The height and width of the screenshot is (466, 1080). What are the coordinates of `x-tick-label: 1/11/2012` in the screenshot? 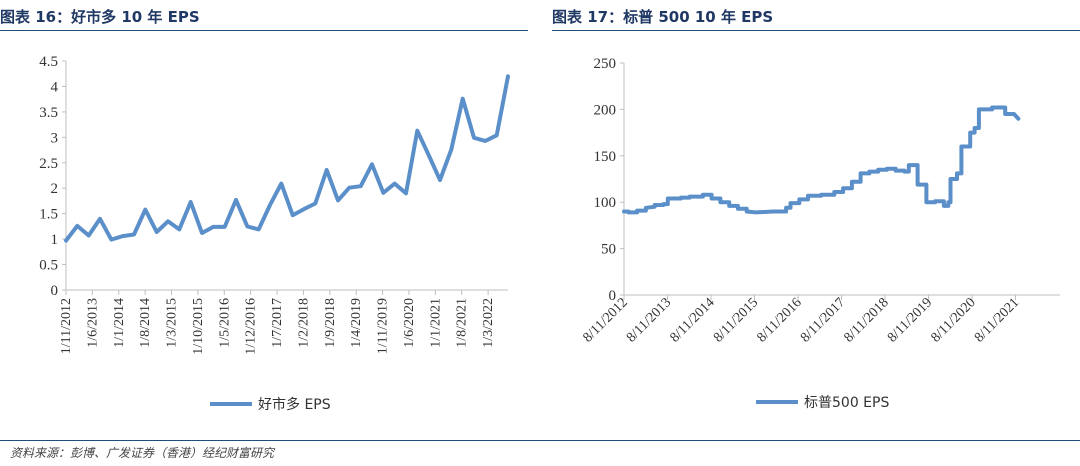 It's located at (66, 326).